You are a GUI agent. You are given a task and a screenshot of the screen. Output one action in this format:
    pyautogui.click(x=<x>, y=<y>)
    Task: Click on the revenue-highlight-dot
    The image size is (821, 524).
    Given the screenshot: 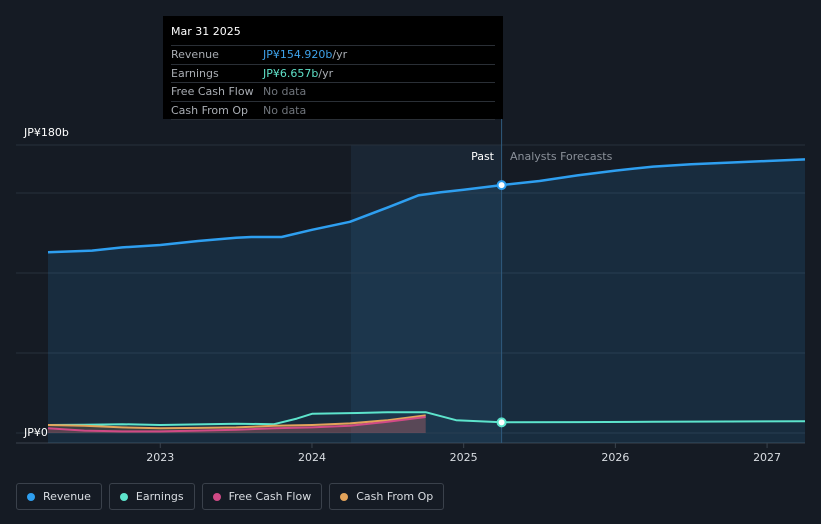 What is the action you would take?
    pyautogui.click(x=501, y=185)
    